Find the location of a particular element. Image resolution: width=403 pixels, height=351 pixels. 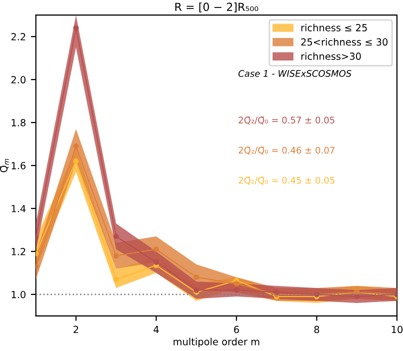

y-tick-label: 1.6 is located at coordinates (19, 166).